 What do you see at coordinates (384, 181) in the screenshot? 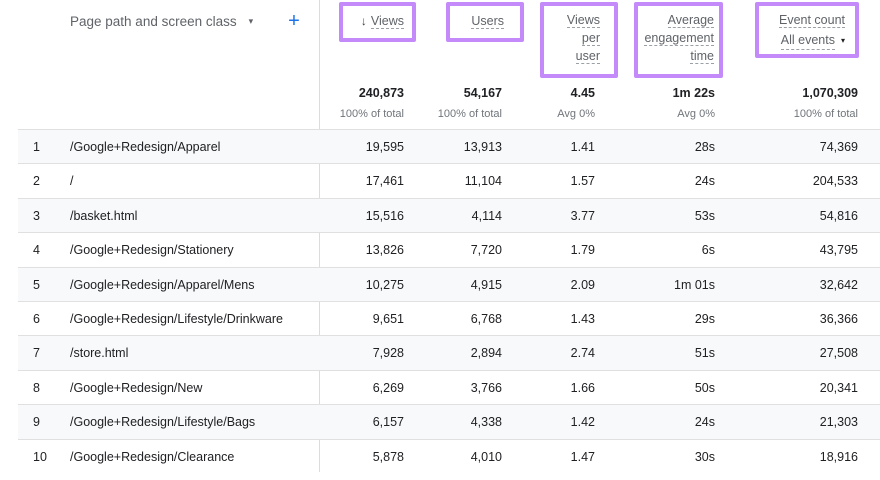
I see `views-value: 17,461` at bounding box center [384, 181].